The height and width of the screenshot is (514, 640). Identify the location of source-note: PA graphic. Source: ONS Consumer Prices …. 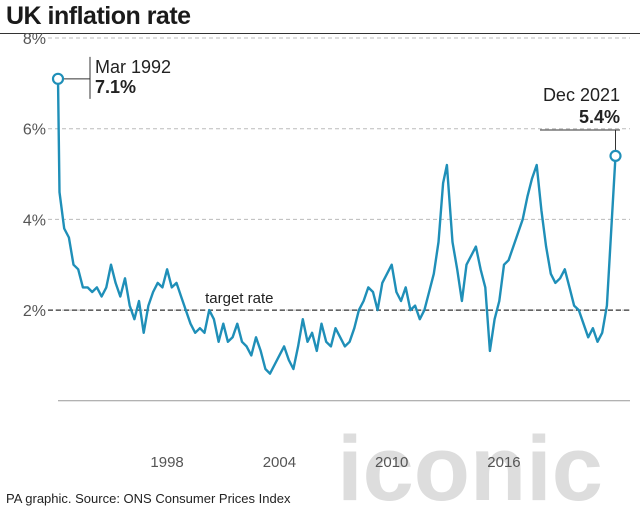
(148, 498).